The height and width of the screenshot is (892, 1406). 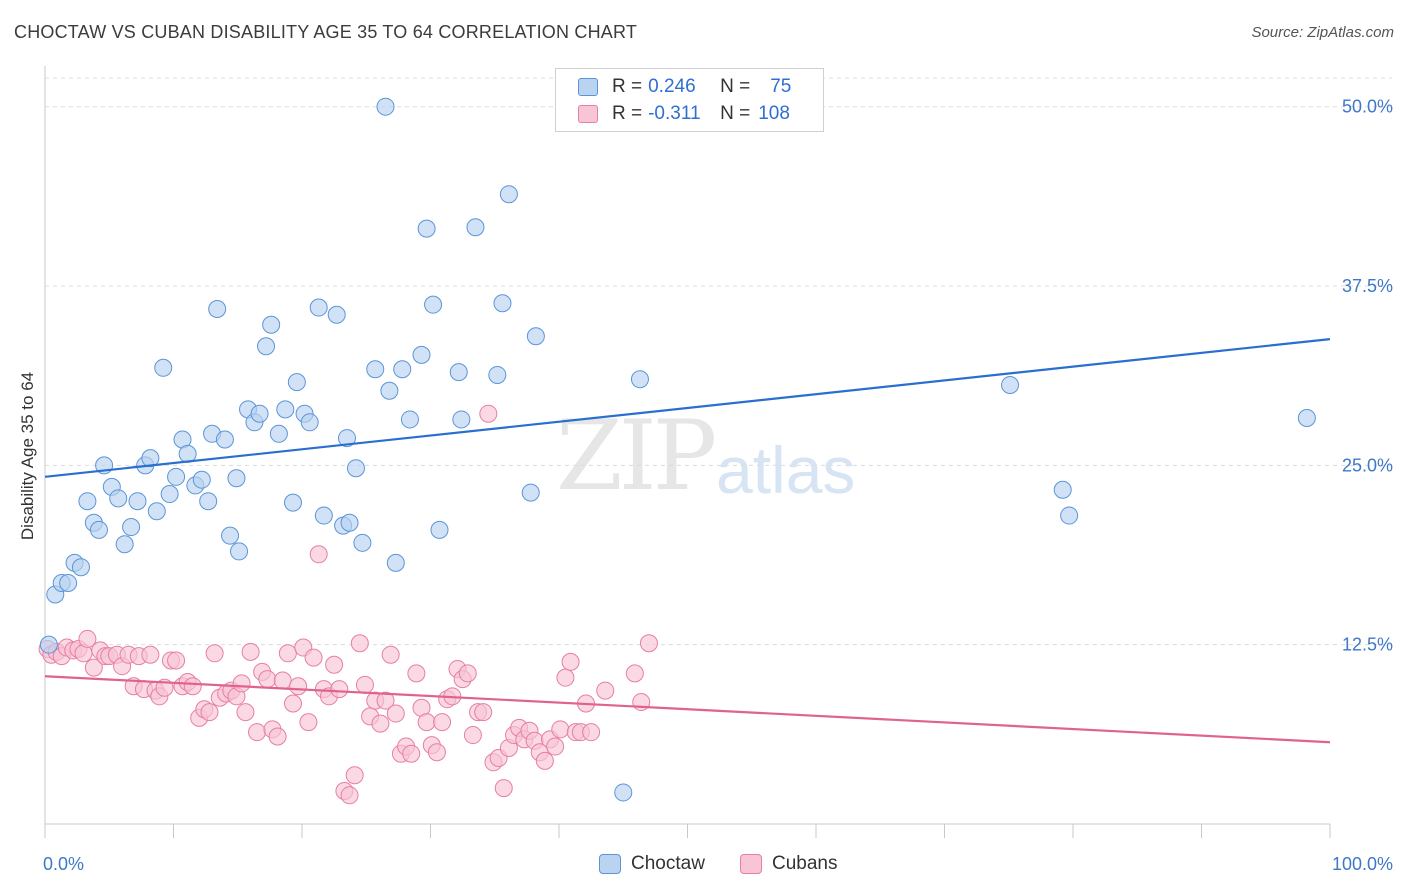 What do you see at coordinates (805, 863) in the screenshot?
I see `cubans-legend-label: Cubans` at bounding box center [805, 863].